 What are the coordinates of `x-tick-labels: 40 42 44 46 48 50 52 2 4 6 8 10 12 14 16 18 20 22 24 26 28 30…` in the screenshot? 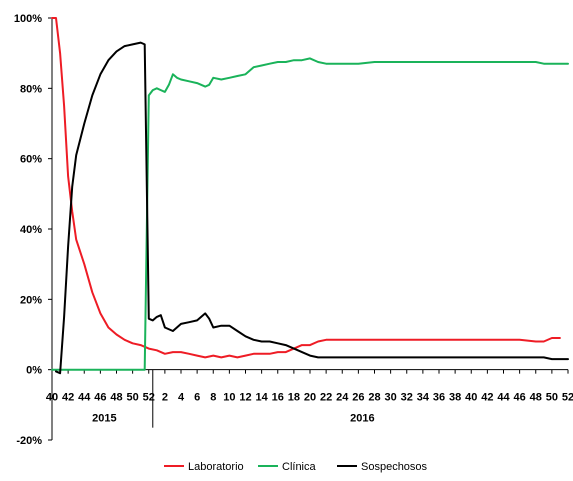 It's located at (309, 398).